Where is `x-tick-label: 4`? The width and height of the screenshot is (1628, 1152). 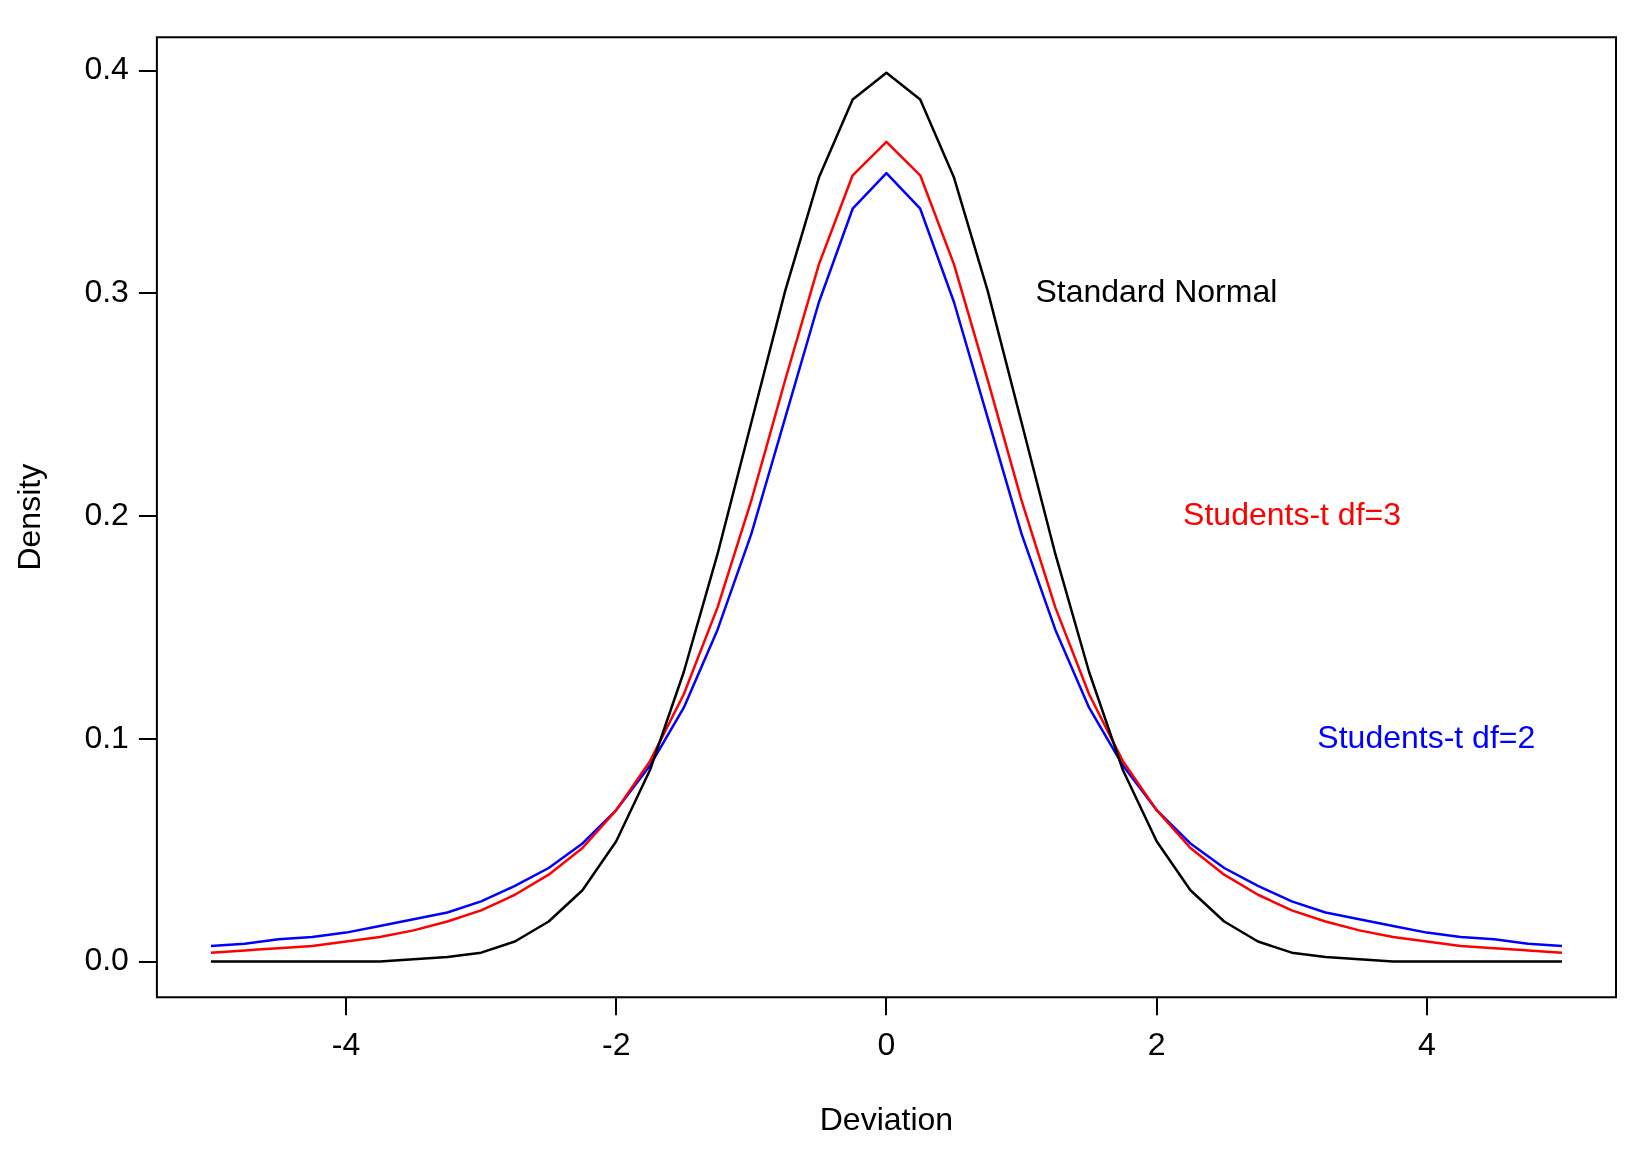 x-tick-label: 4 is located at coordinates (1426, 1044).